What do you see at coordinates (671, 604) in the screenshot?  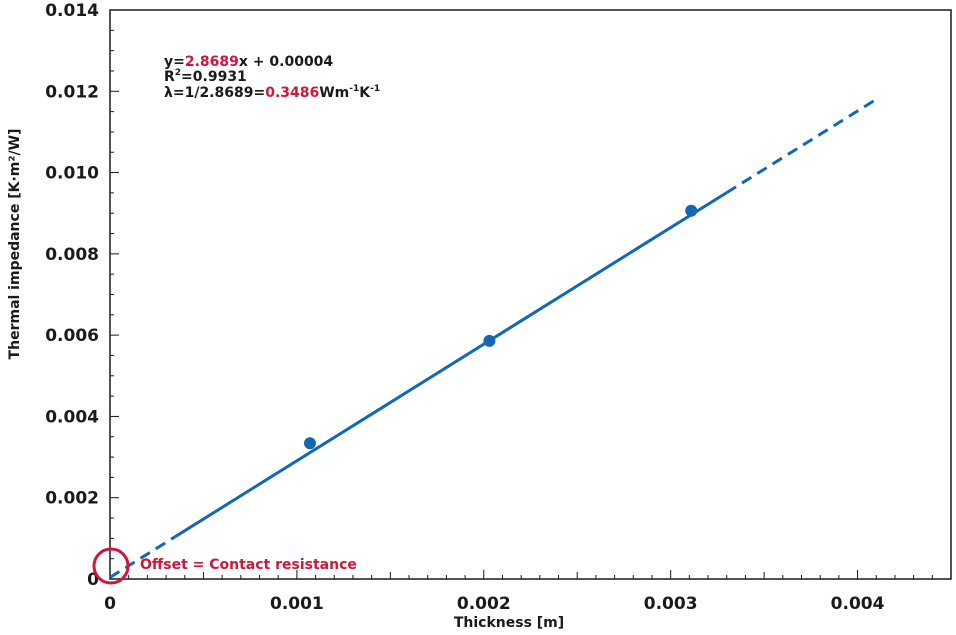 I see `x-tick-label: 0.003` at bounding box center [671, 604].